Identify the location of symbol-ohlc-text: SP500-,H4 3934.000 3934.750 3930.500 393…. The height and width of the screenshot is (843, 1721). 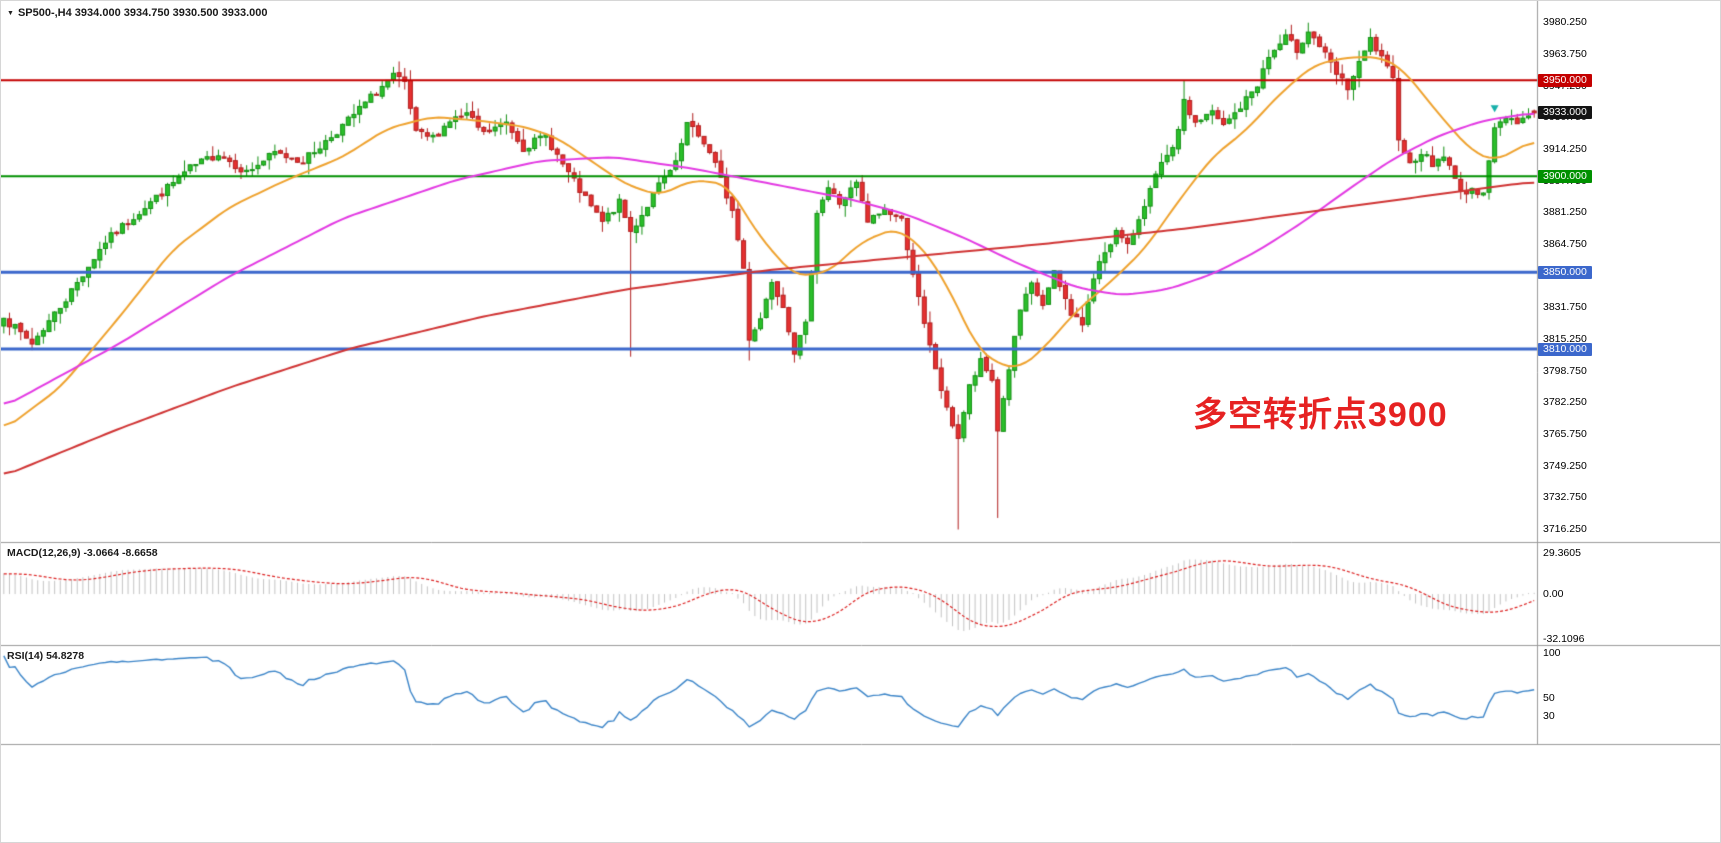
(142, 13).